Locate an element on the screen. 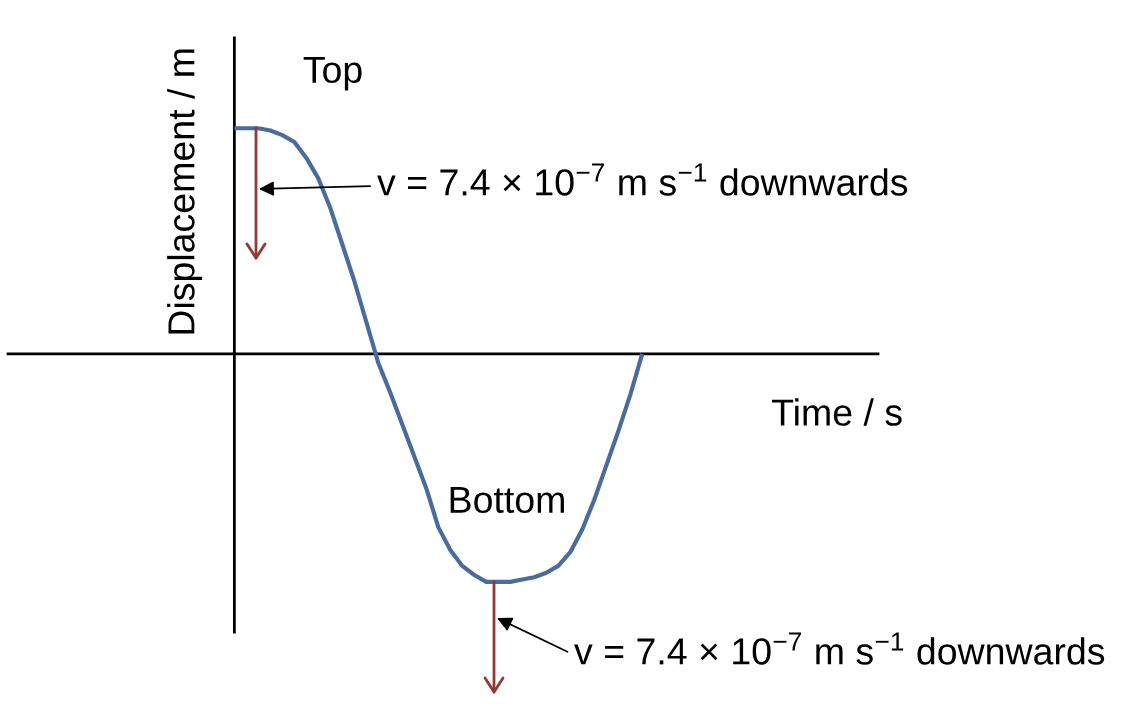 The width and height of the screenshot is (1138, 709). y-axis-title: Displacement / m is located at coordinates (185, 191).